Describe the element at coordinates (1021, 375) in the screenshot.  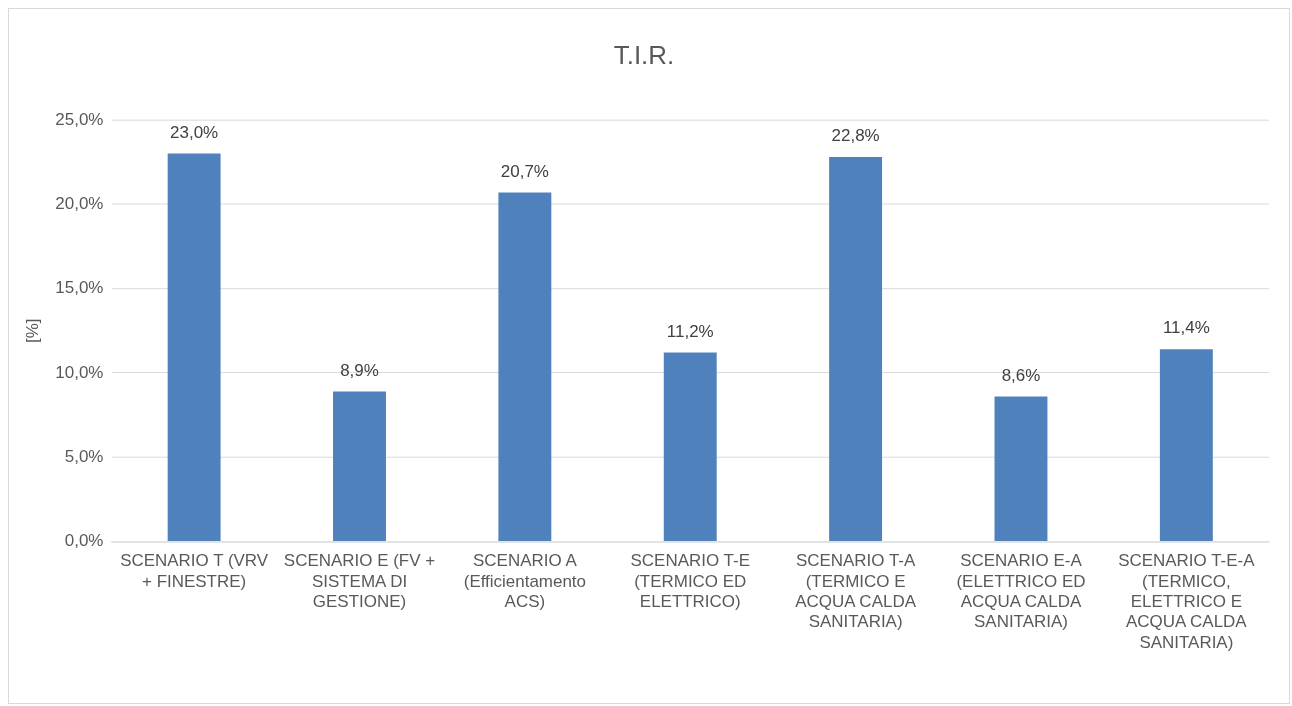
I see `data-label: 8,6%` at that location.